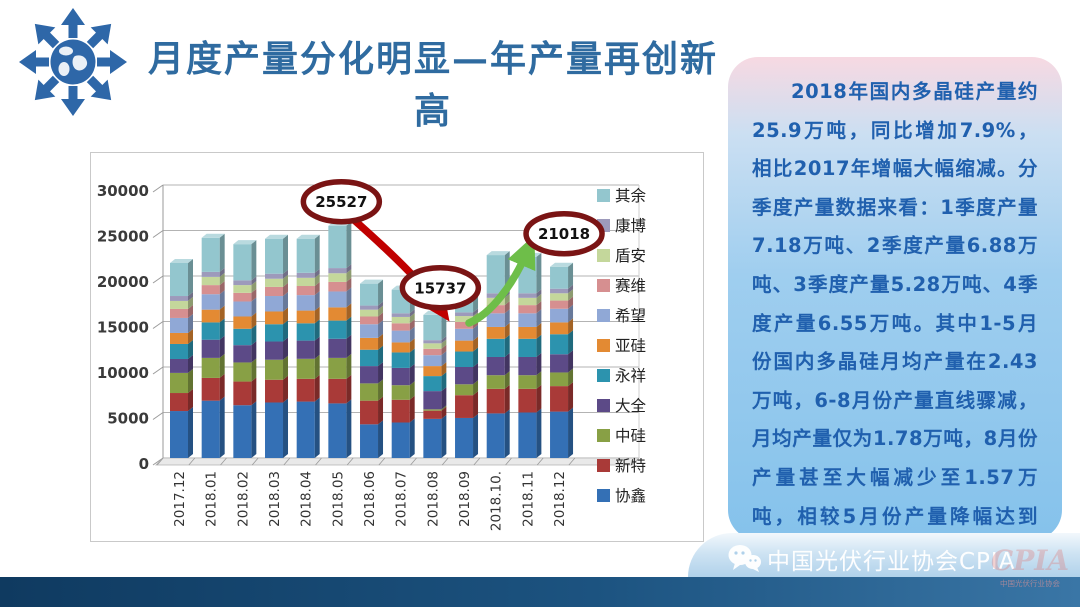 This screenshot has height=607, width=1080. I want to click on svg-text: 2018.07, so click(402, 499).